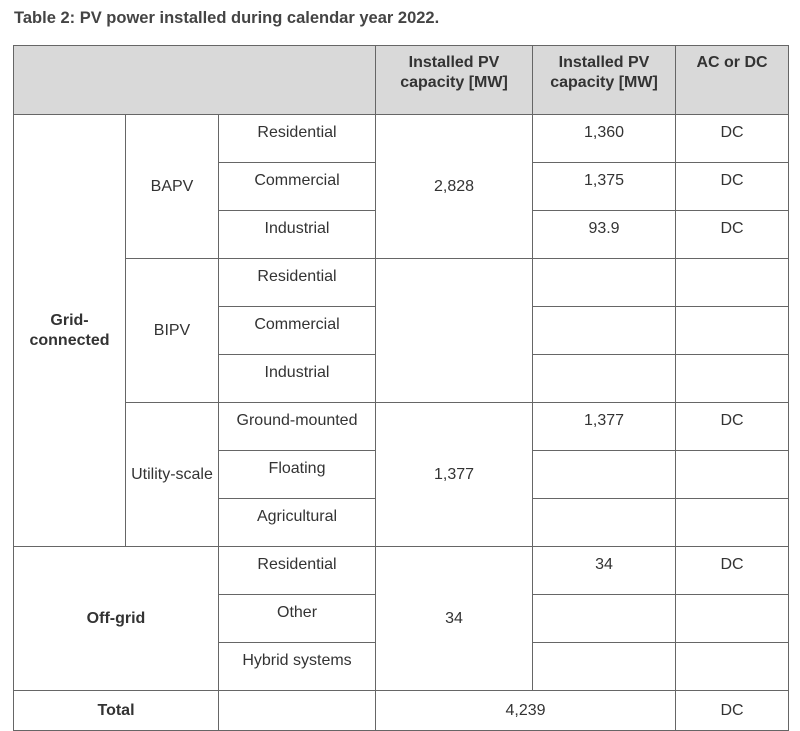 The width and height of the screenshot is (800, 731). Describe the element at coordinates (604, 138) in the screenshot. I see `capacity-cell: 1,360` at that location.